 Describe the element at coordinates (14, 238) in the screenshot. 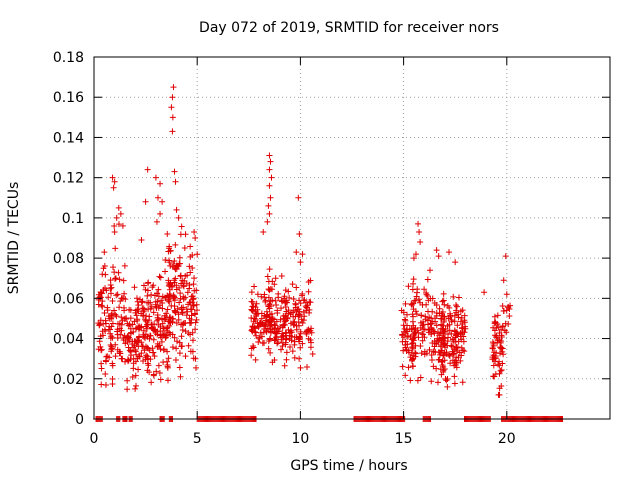

I see `y-axis-label: SRMTID / TECUs` at that location.